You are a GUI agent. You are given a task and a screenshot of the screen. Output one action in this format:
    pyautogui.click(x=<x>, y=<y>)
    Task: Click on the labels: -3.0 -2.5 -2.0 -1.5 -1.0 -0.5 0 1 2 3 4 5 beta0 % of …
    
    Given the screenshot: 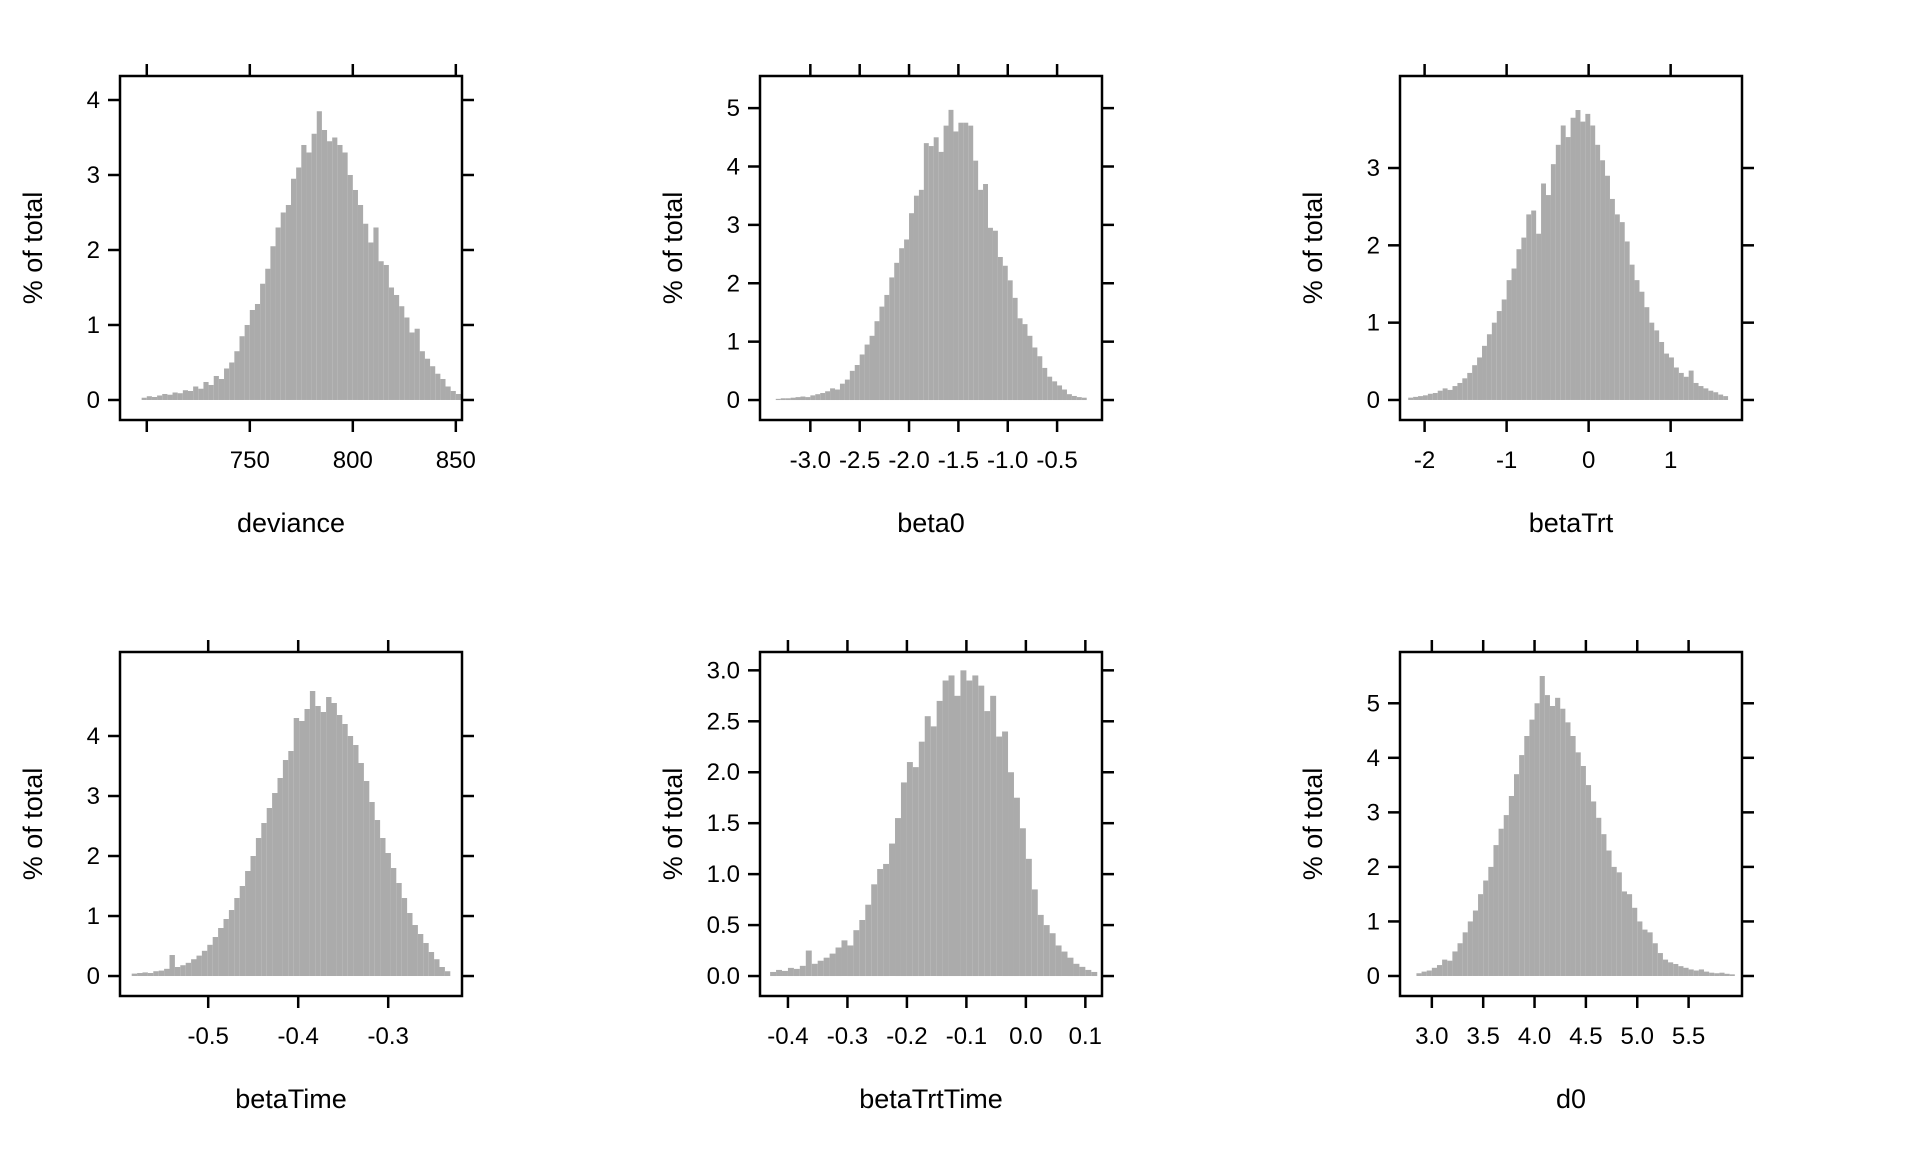 What is the action you would take?
    pyautogui.click(x=868, y=316)
    